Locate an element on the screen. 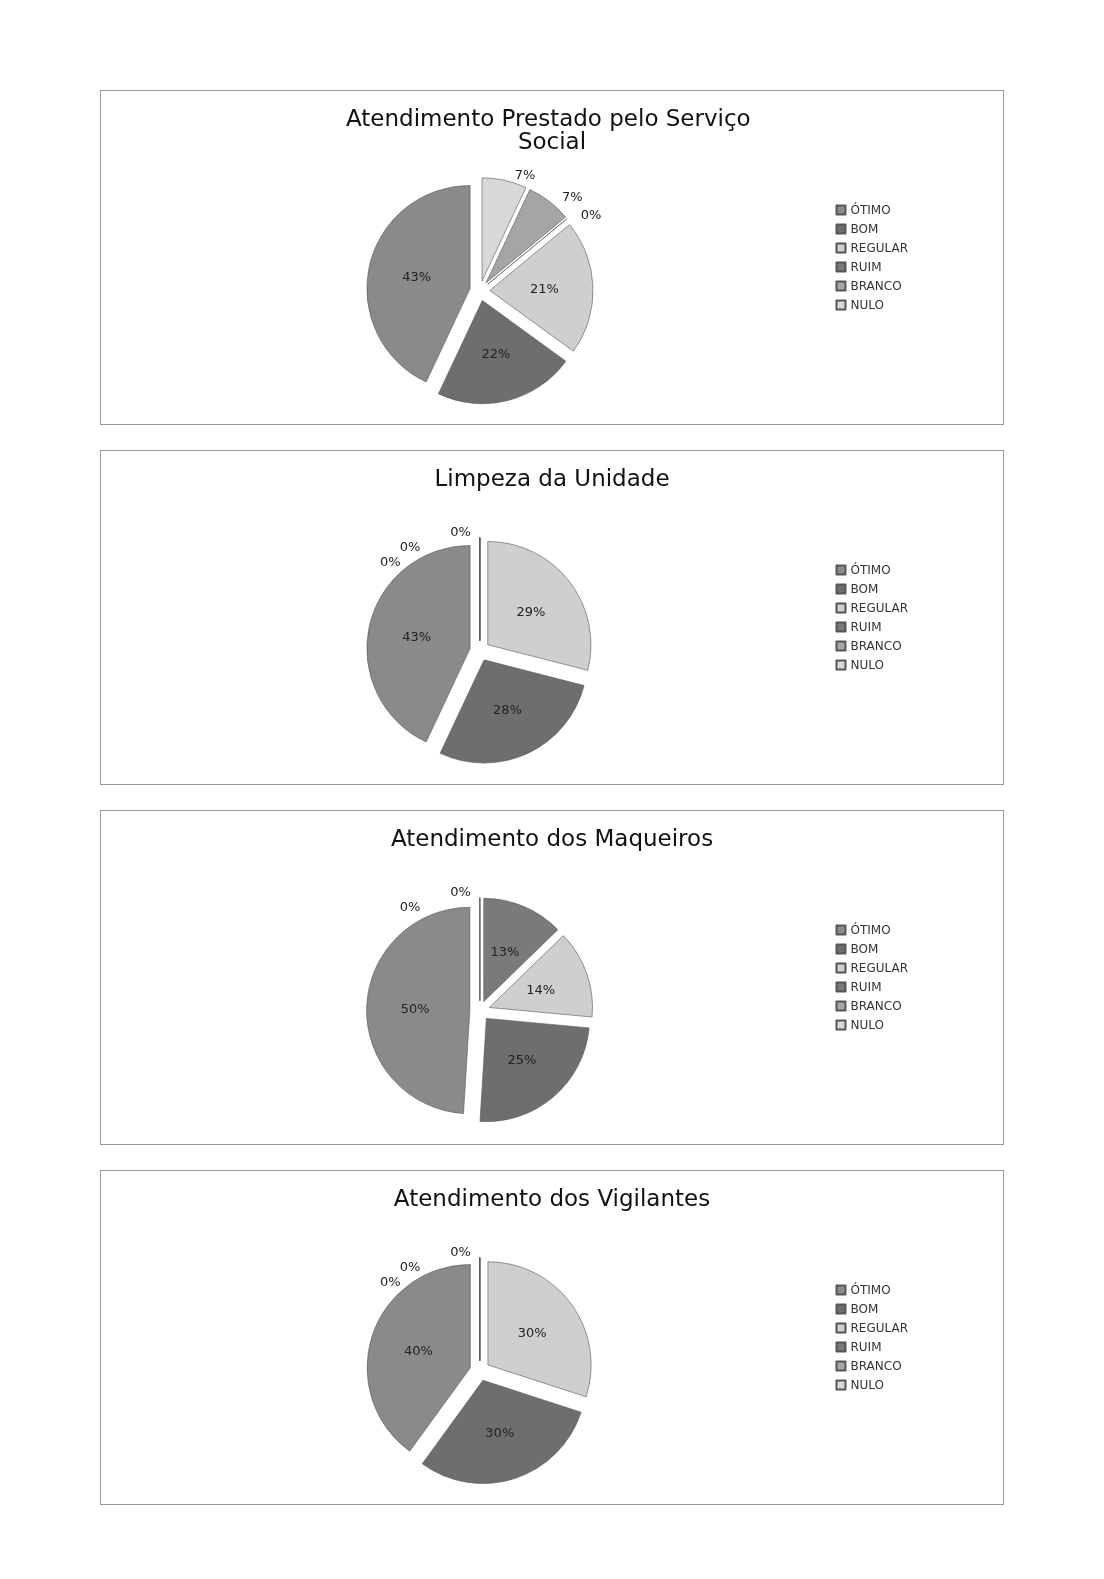 The image size is (1104, 1579). chart-title: Atendimento dos Maqueiros is located at coordinates (552, 837).